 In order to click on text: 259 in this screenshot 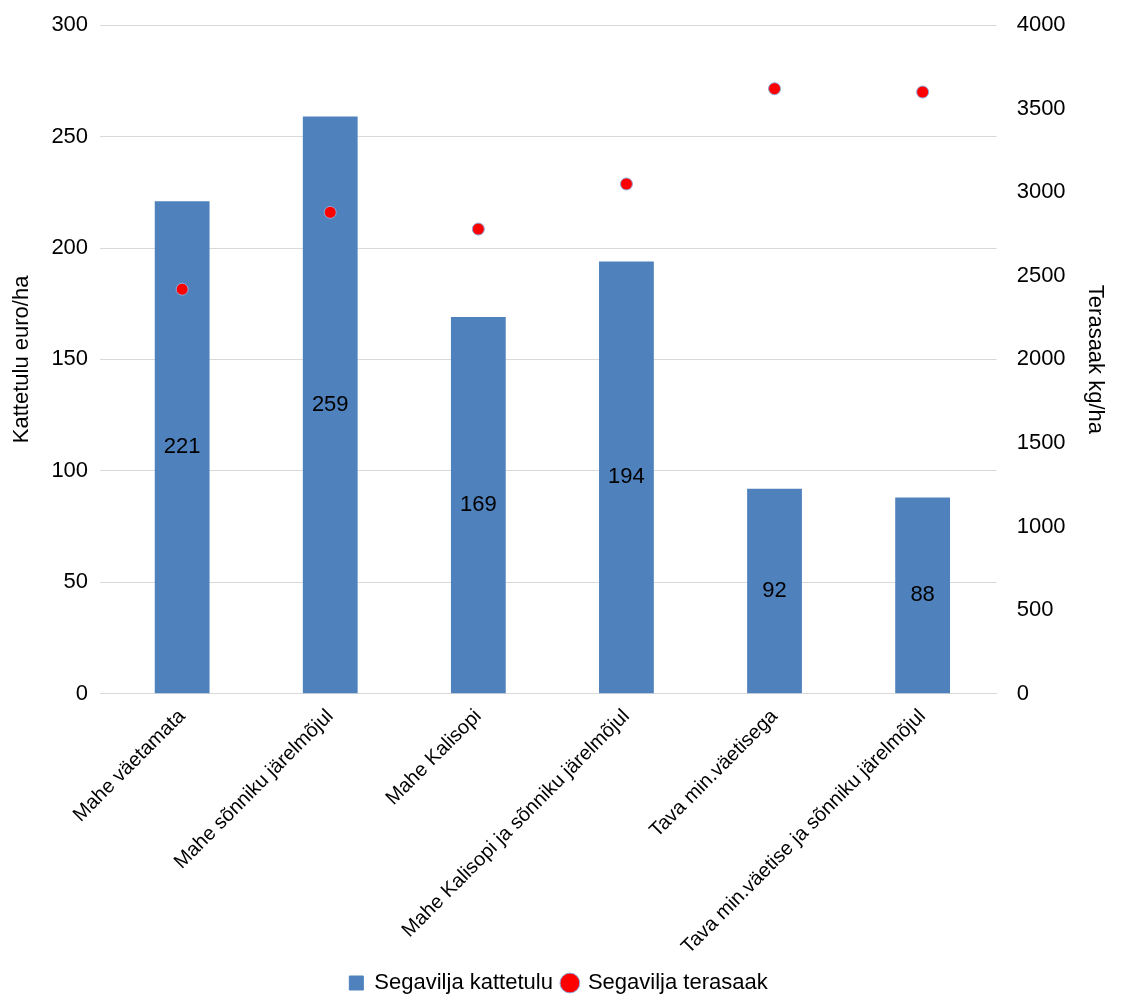, I will do `click(330, 403)`.